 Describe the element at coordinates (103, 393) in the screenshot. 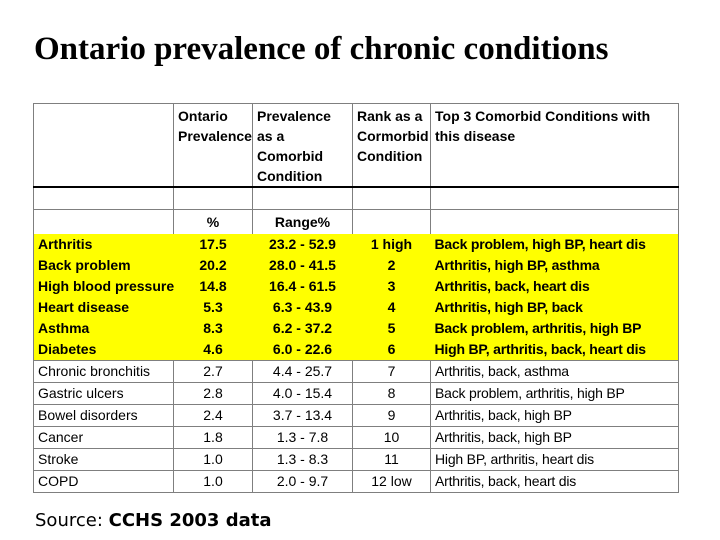

I see `condition-cell: Gastric ulcers` at that location.